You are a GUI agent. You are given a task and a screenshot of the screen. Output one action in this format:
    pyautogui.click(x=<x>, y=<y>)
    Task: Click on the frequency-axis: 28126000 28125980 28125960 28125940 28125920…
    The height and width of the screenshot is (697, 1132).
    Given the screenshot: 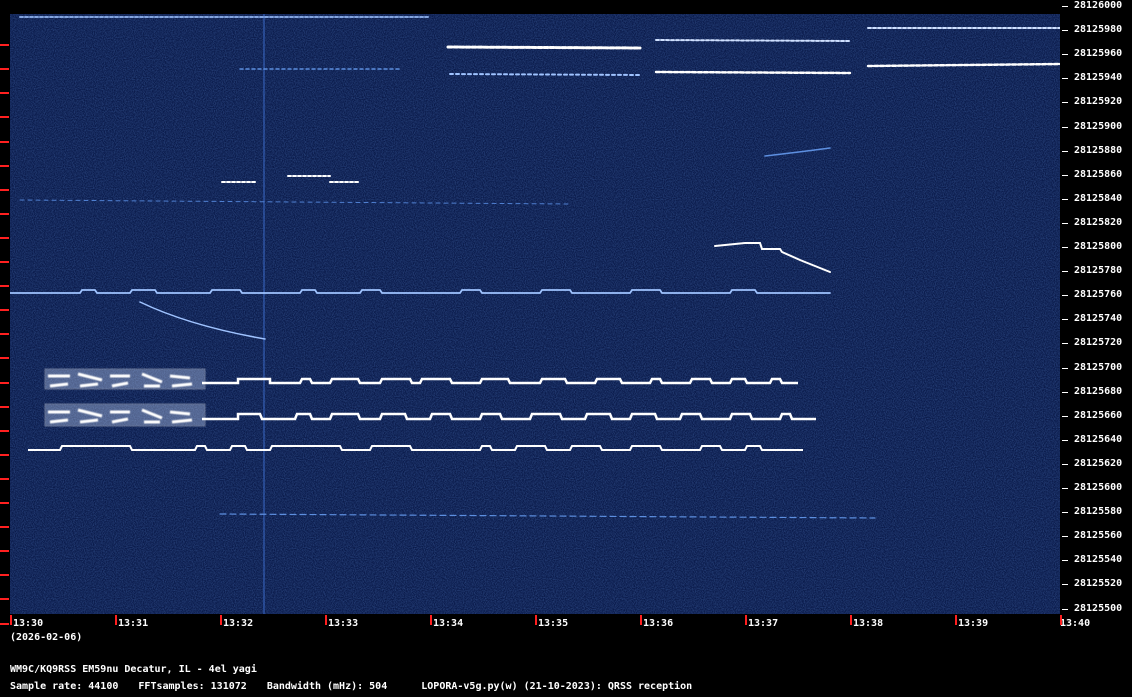 What is the action you would take?
    pyautogui.click(x=1096, y=310)
    